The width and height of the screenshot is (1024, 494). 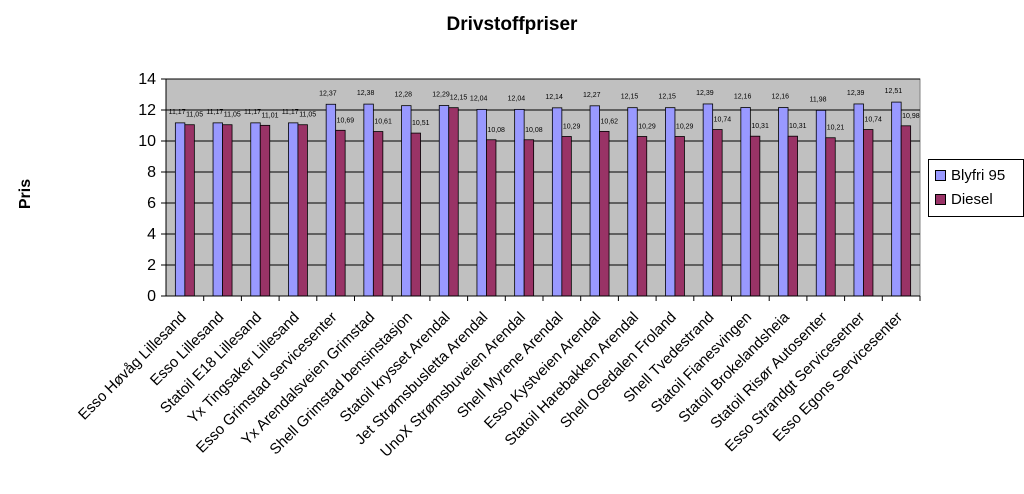 What do you see at coordinates (151, 265) in the screenshot?
I see `y-tick-label: 2` at bounding box center [151, 265].